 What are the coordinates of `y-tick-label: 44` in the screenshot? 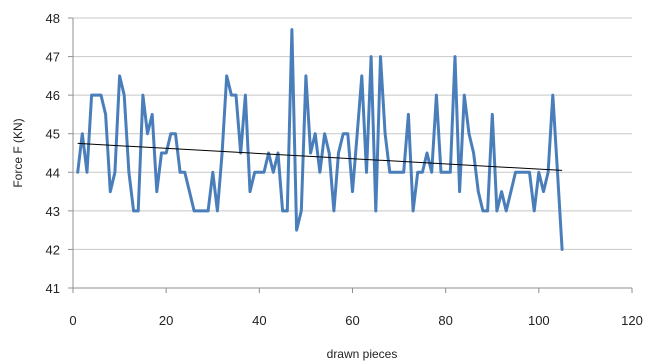 It's located at (53, 172).